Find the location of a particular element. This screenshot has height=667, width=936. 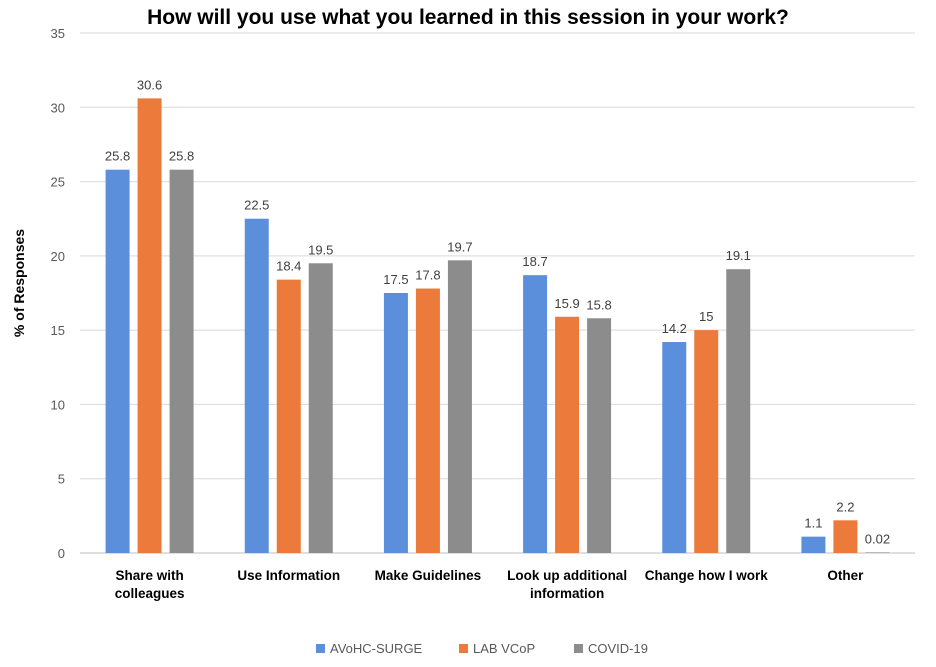

data-label: 15 is located at coordinates (706, 316).